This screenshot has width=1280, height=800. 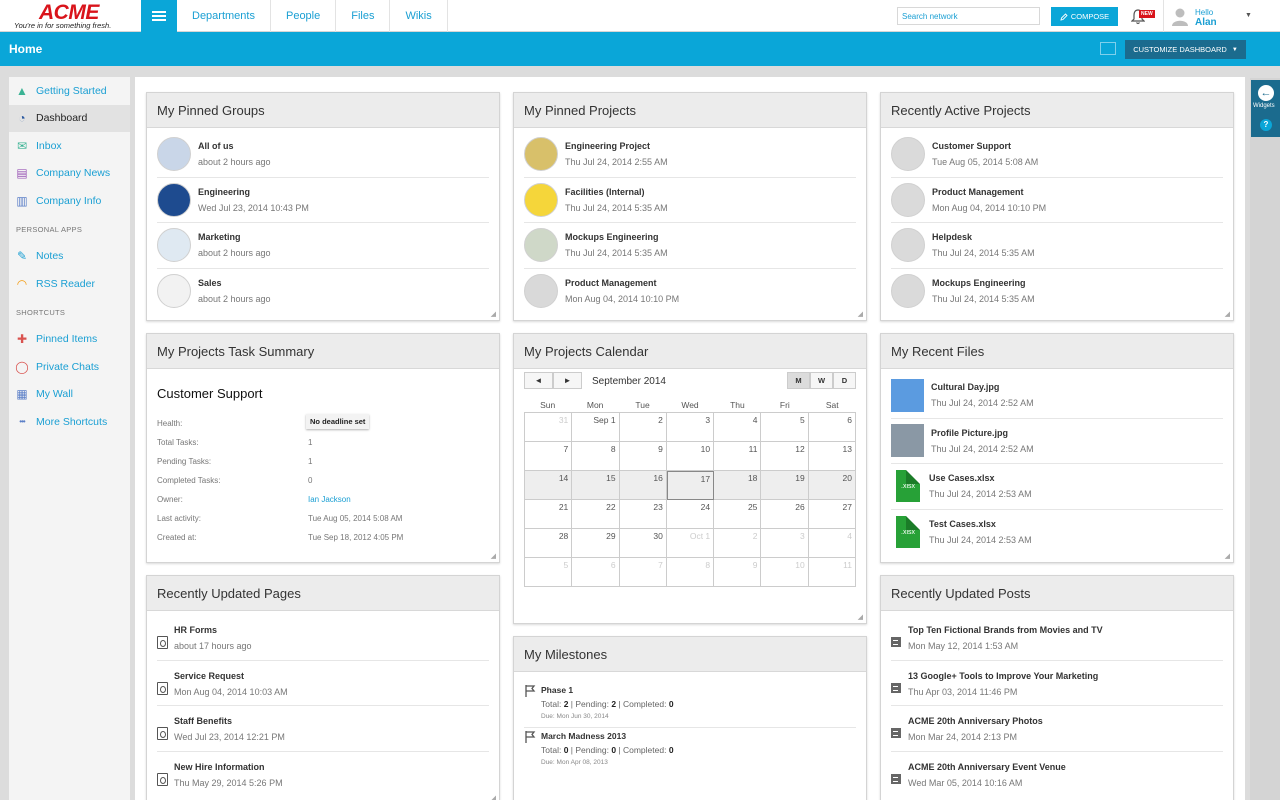 I want to click on calendar-day: 28, so click(x=549, y=543).